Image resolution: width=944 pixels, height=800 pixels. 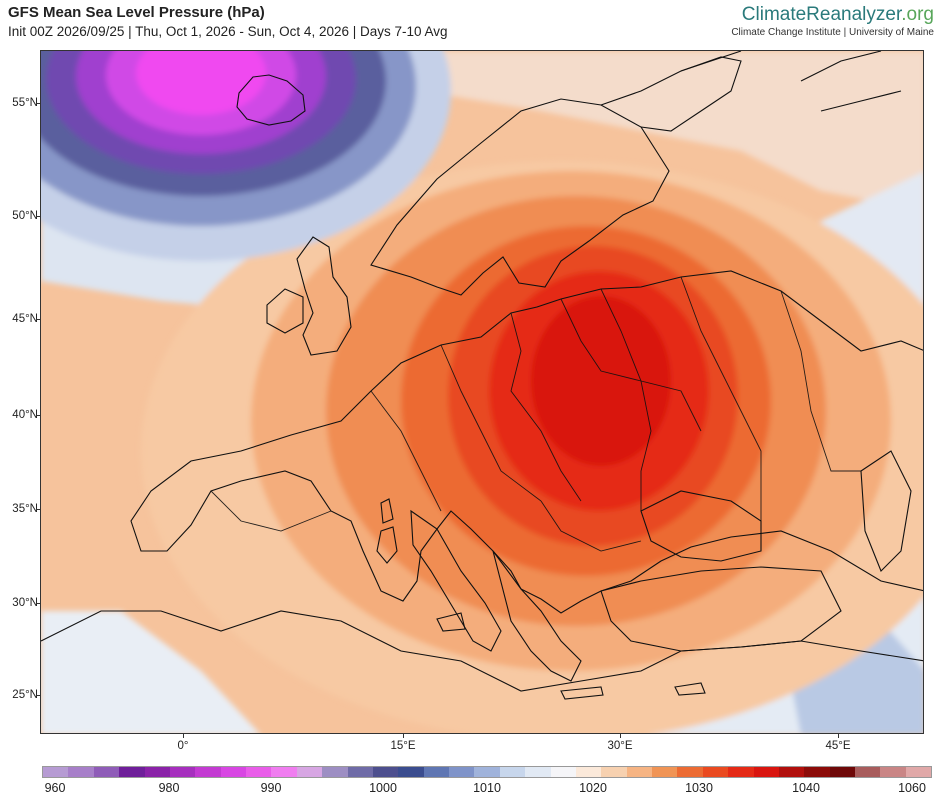 What do you see at coordinates (487, 788) in the screenshot?
I see `colorbar-label-1010: 1010` at bounding box center [487, 788].